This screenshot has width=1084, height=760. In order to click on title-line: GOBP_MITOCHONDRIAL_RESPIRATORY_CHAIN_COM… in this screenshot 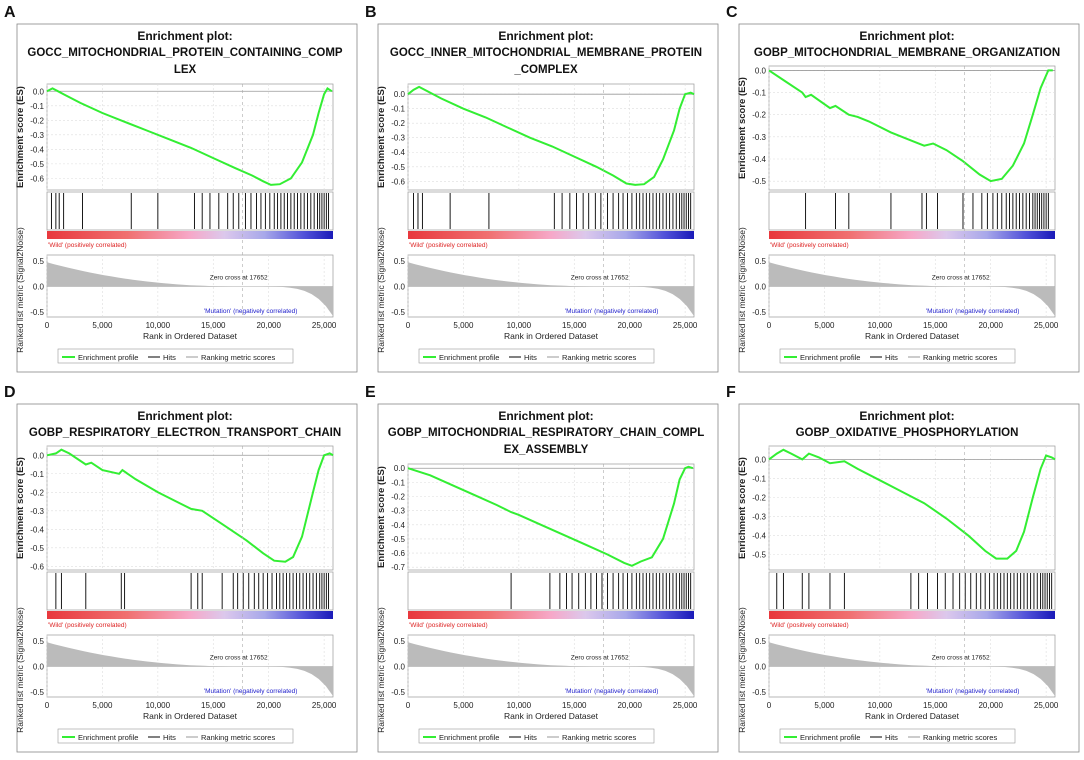, I will do `click(546, 433)`.